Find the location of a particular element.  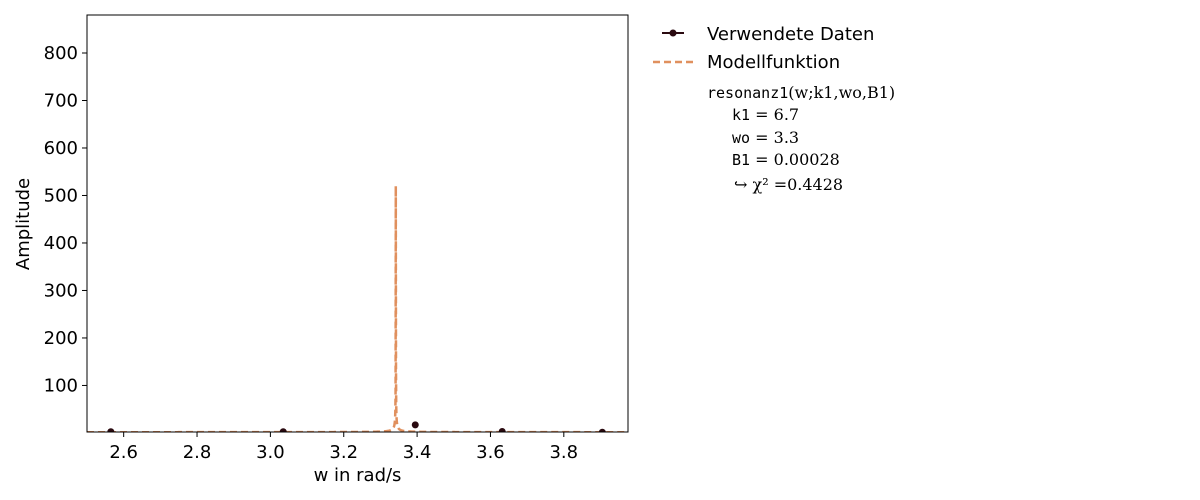

legend-data-marker is located at coordinates (673, 33).